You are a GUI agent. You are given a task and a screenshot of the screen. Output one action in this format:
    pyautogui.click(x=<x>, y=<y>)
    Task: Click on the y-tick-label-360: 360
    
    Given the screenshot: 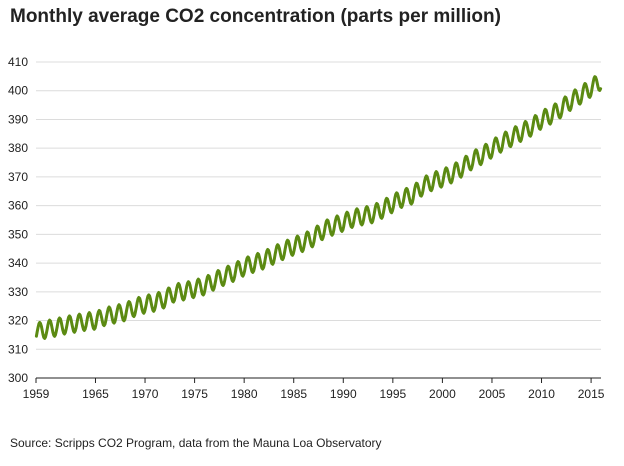 What is the action you would take?
    pyautogui.click(x=18, y=206)
    